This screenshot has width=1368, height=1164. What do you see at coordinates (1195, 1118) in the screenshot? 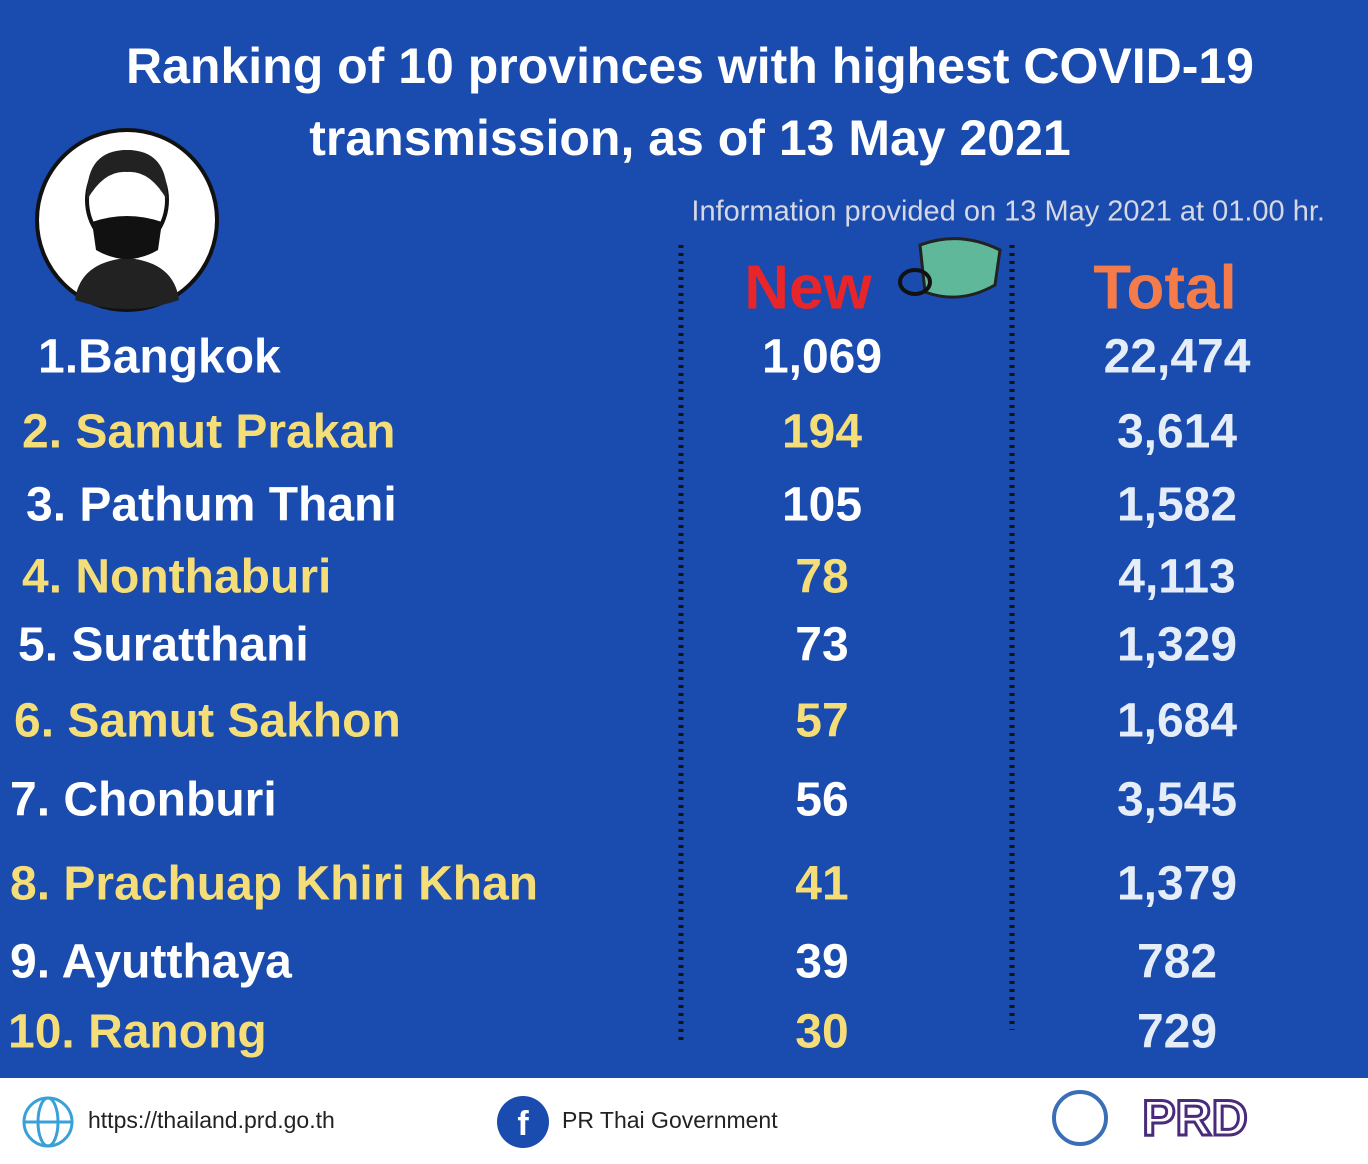
I see `logo: PRD` at bounding box center [1195, 1118].